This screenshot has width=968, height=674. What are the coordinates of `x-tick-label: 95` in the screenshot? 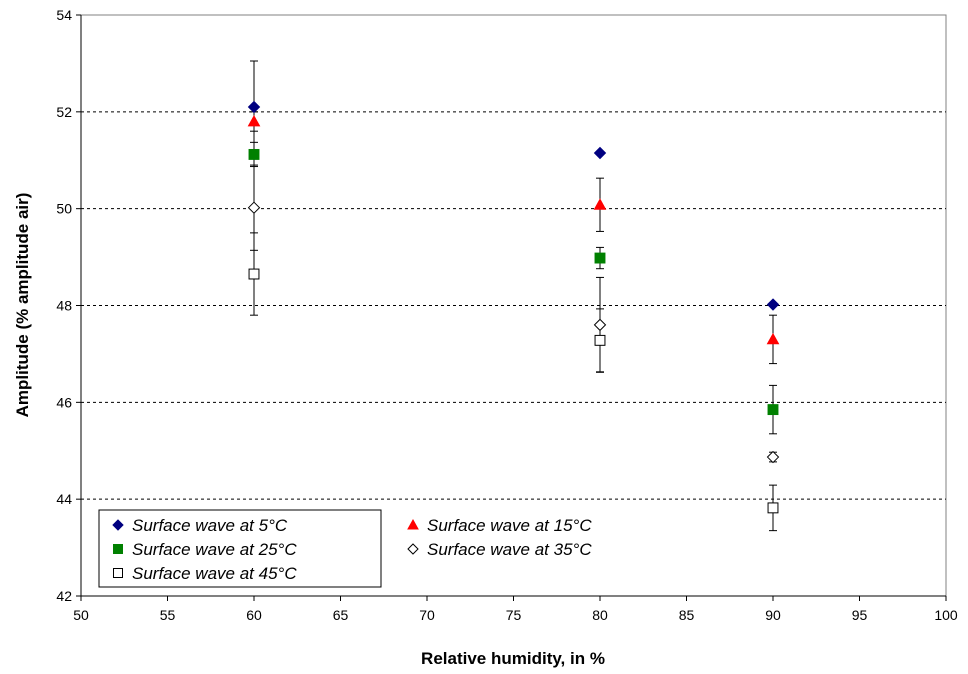 It's located at (860, 615).